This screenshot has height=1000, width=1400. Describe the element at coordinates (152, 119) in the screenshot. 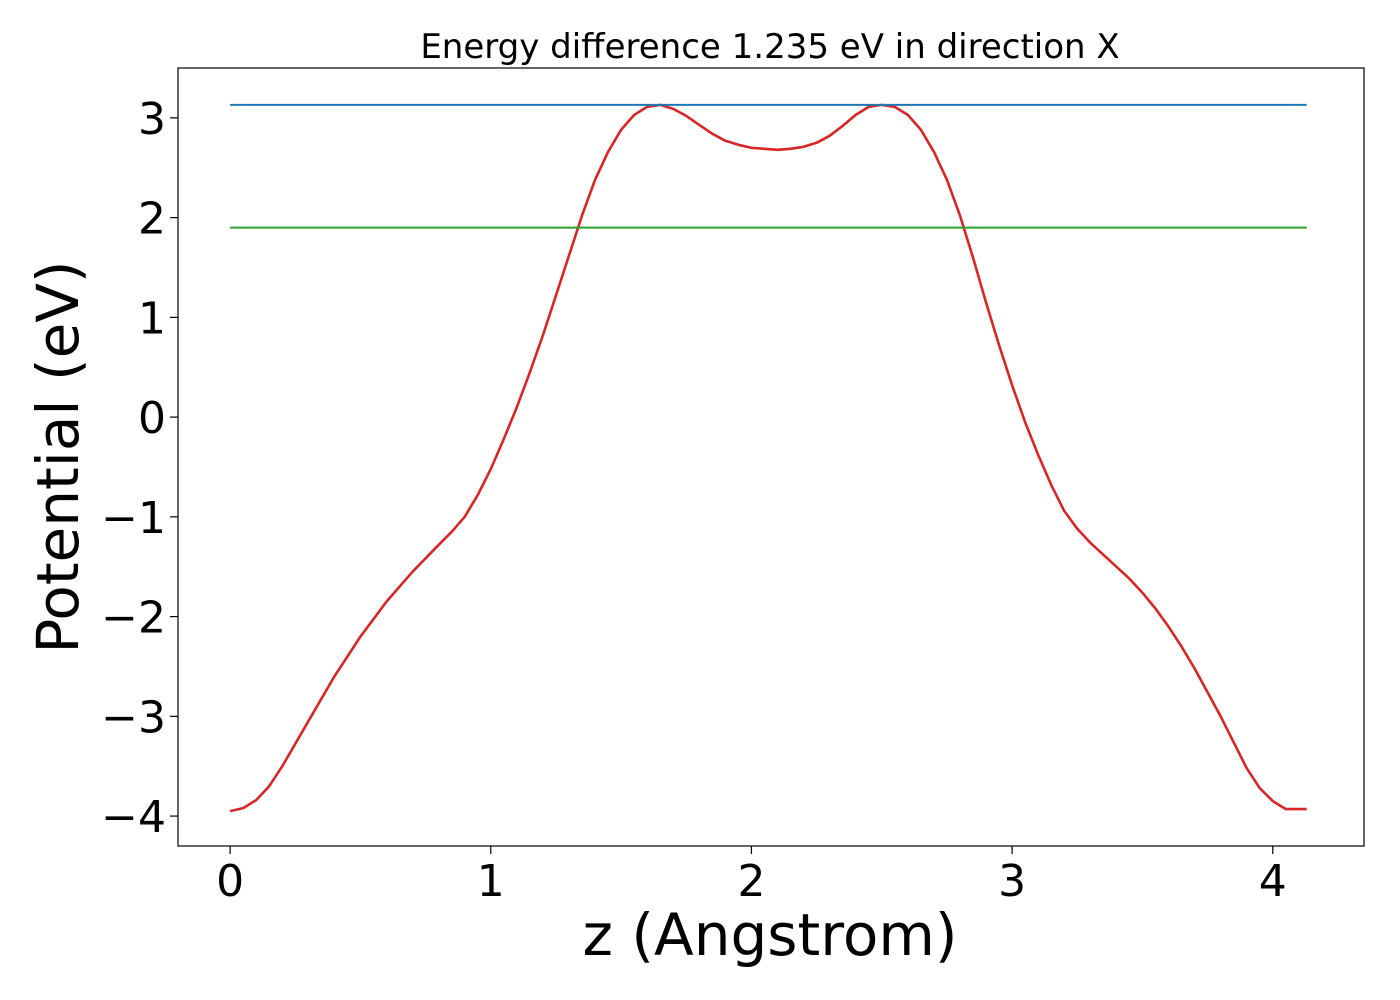

I see `y-tick-label: 3` at that location.